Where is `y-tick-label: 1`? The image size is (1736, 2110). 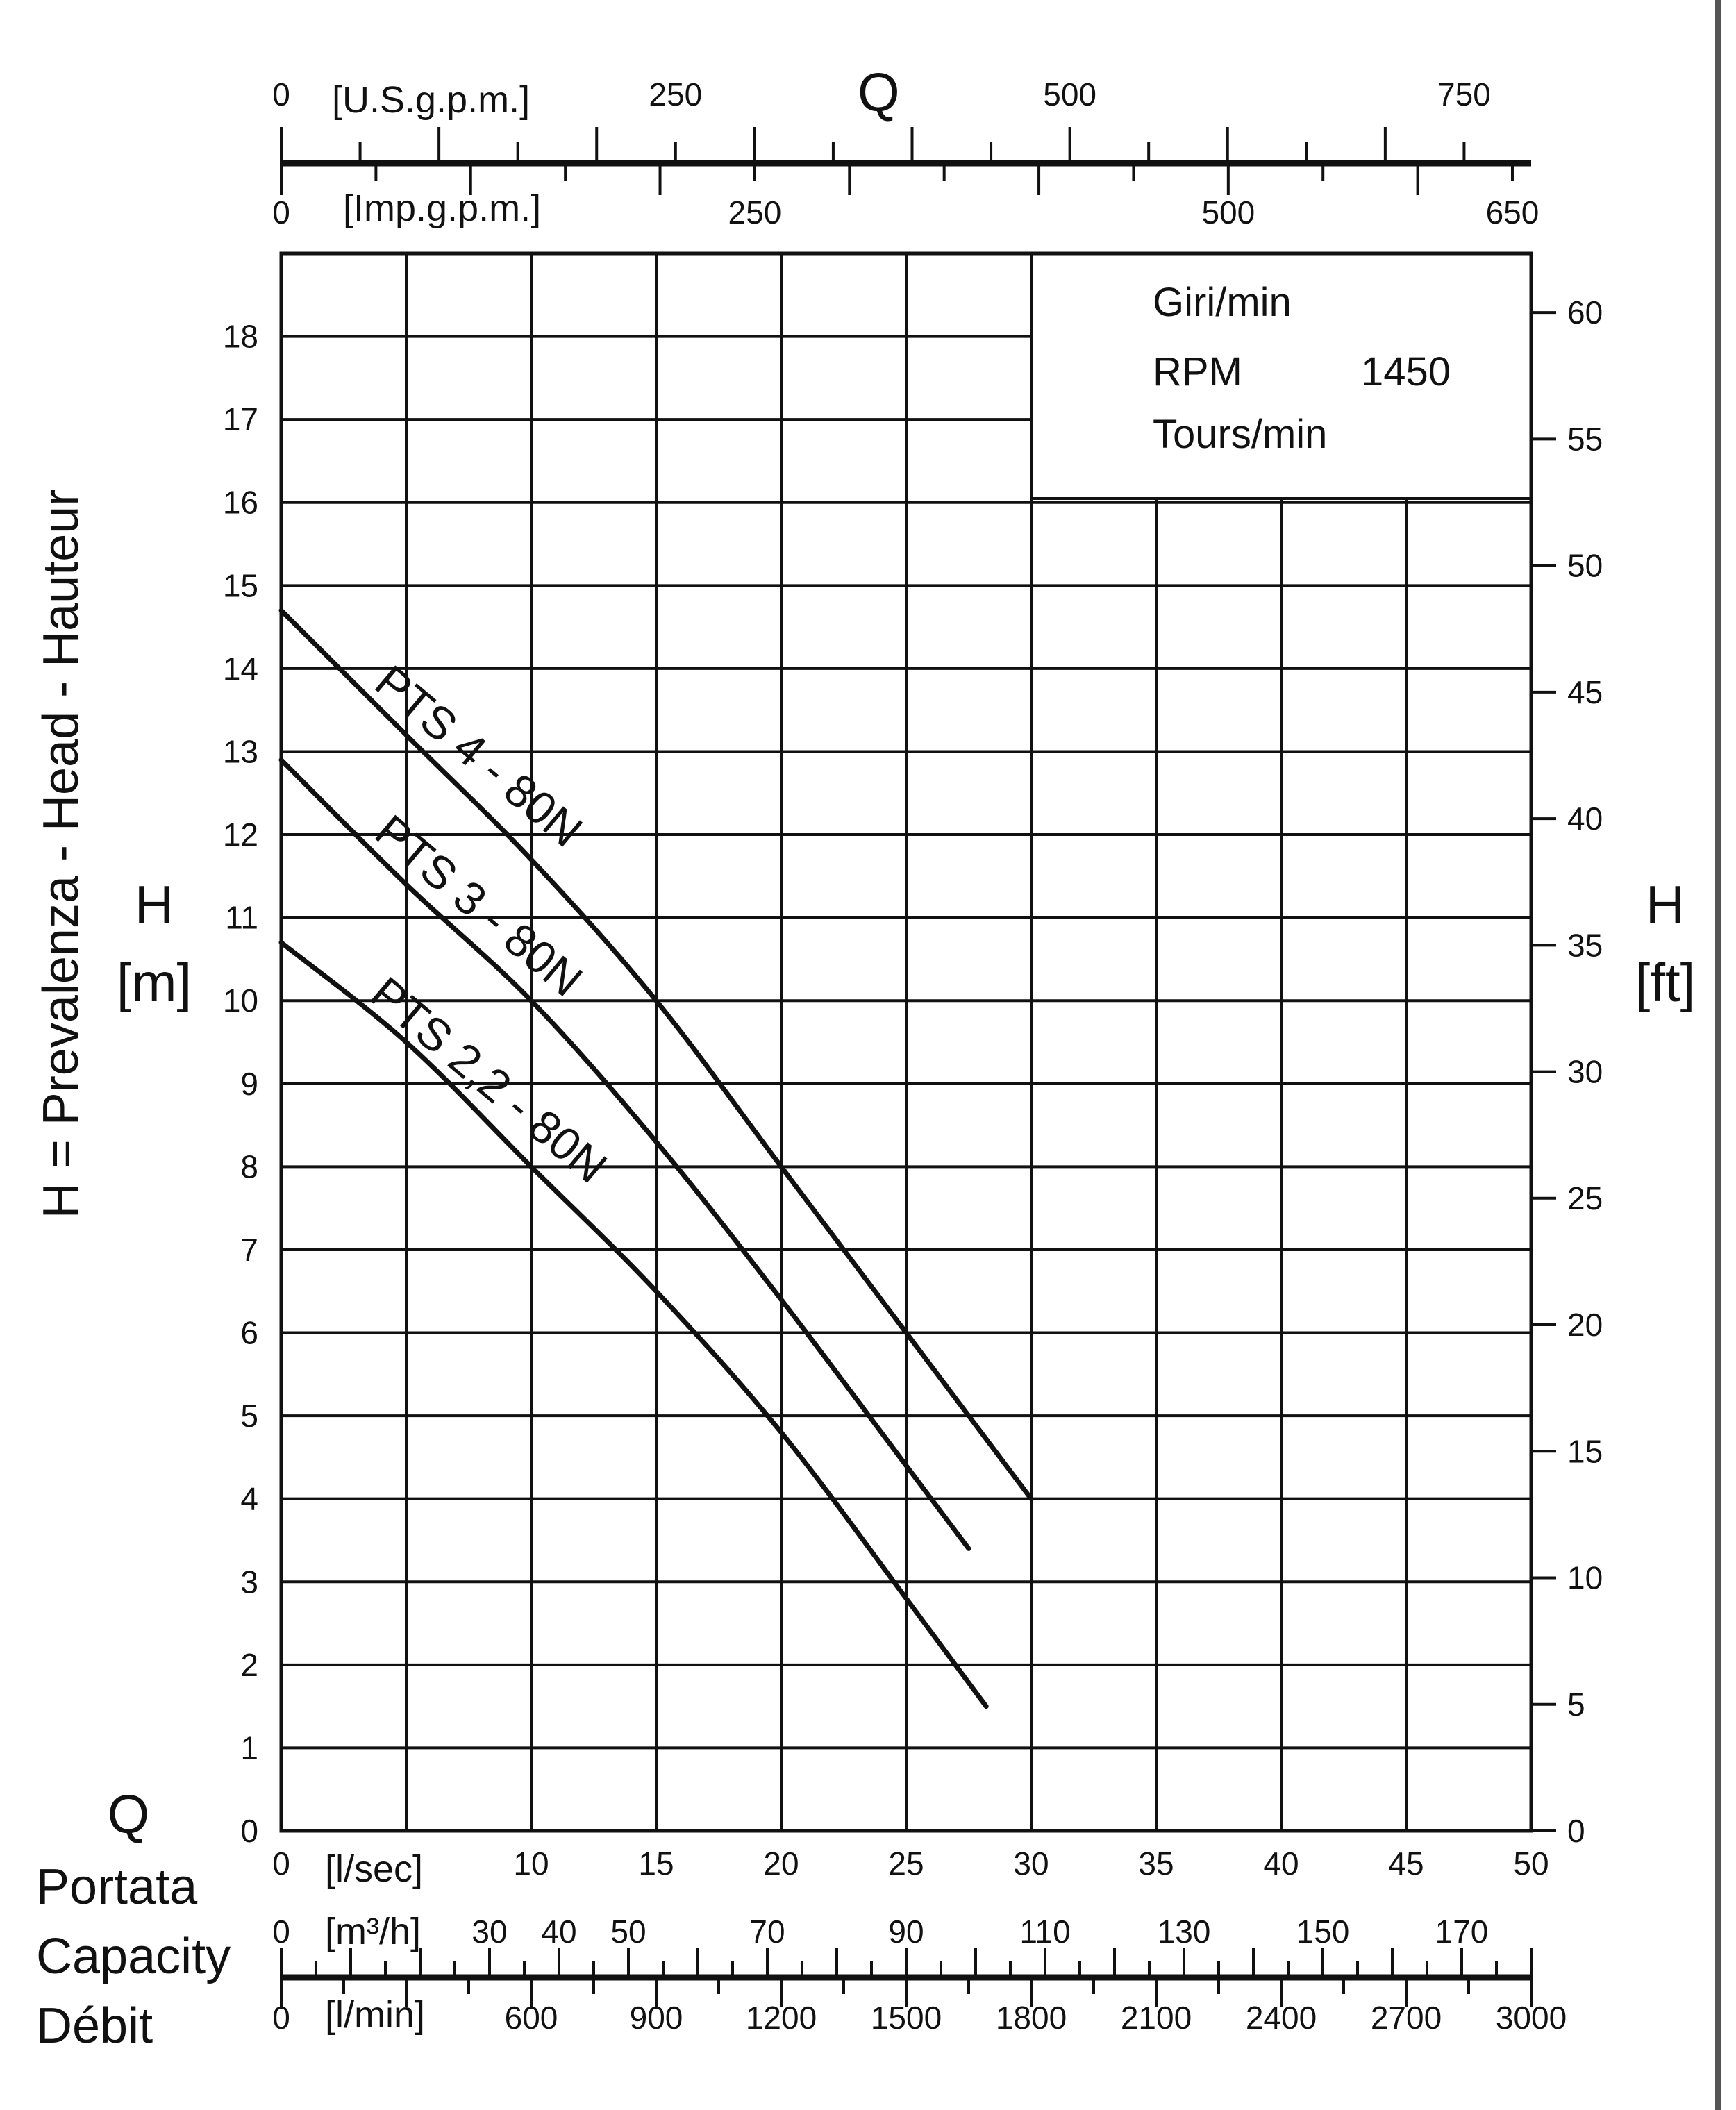 y-tick-label: 1 is located at coordinates (249, 1748).